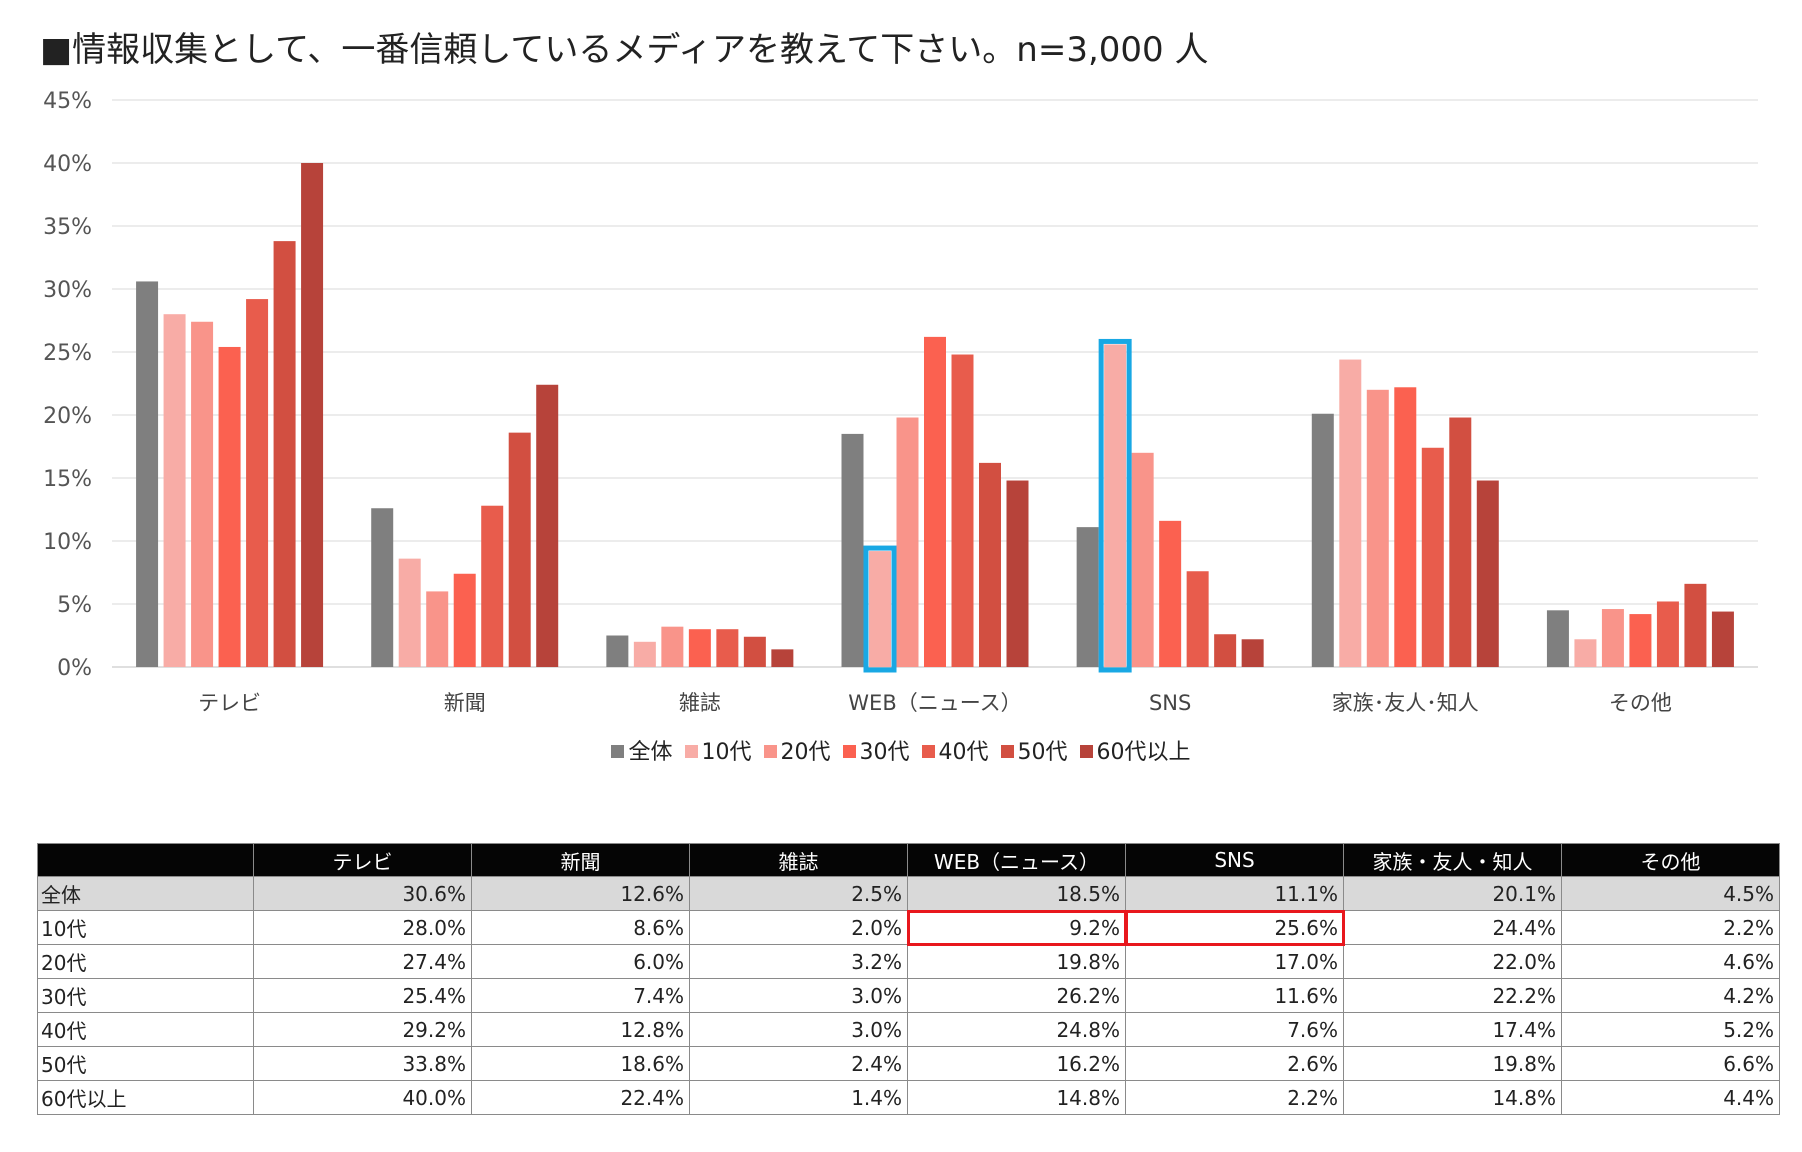 The image size is (1802, 1152). I want to click on legend-item: 40代, so click(955, 750).